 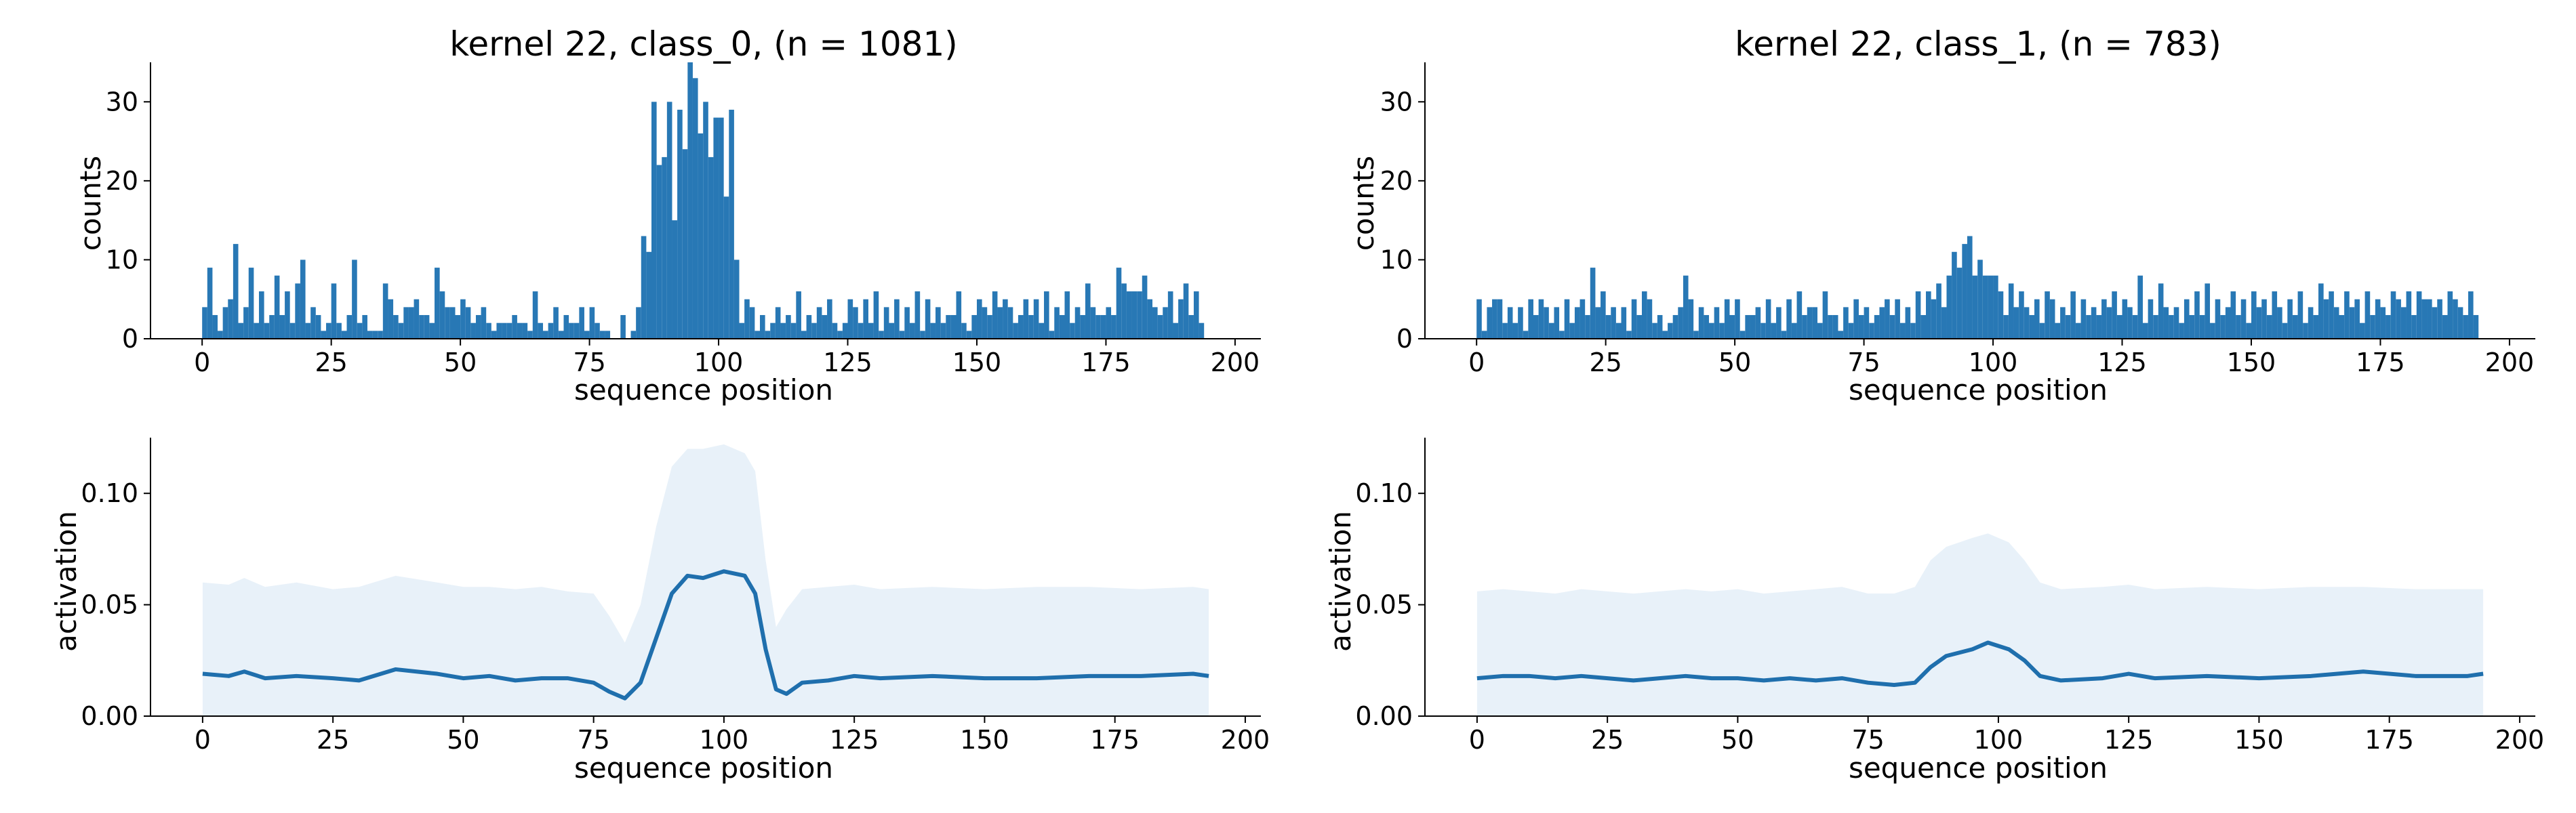 What do you see at coordinates (109, 605) in the screenshot?
I see `y-tick-label: 0.05` at bounding box center [109, 605].